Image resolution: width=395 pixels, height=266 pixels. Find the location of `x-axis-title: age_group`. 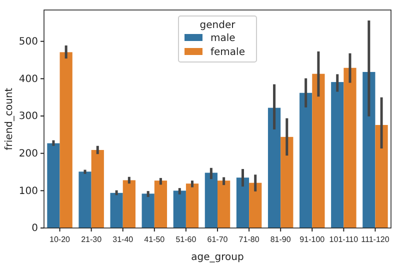

x-axis-title: age_group is located at coordinates (217, 257).